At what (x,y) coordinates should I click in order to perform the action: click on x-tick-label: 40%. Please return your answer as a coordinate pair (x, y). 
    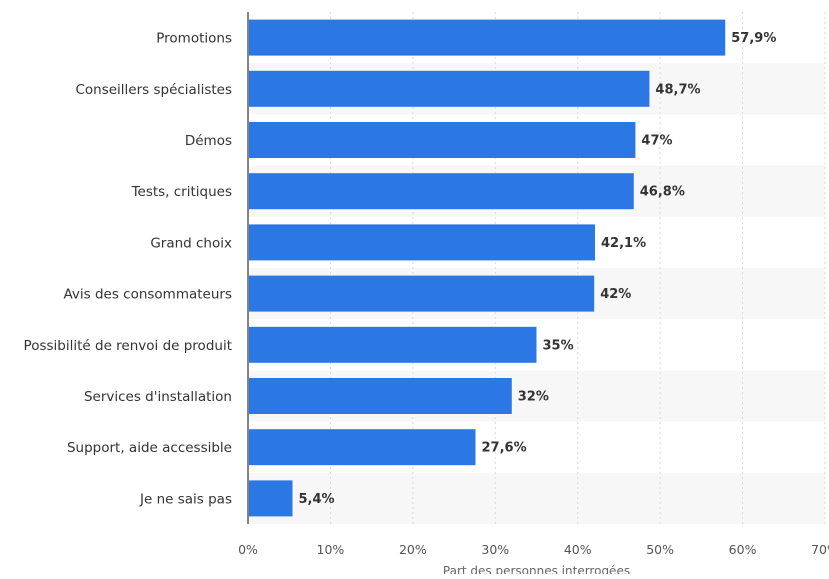
    Looking at the image, I should click on (578, 549).